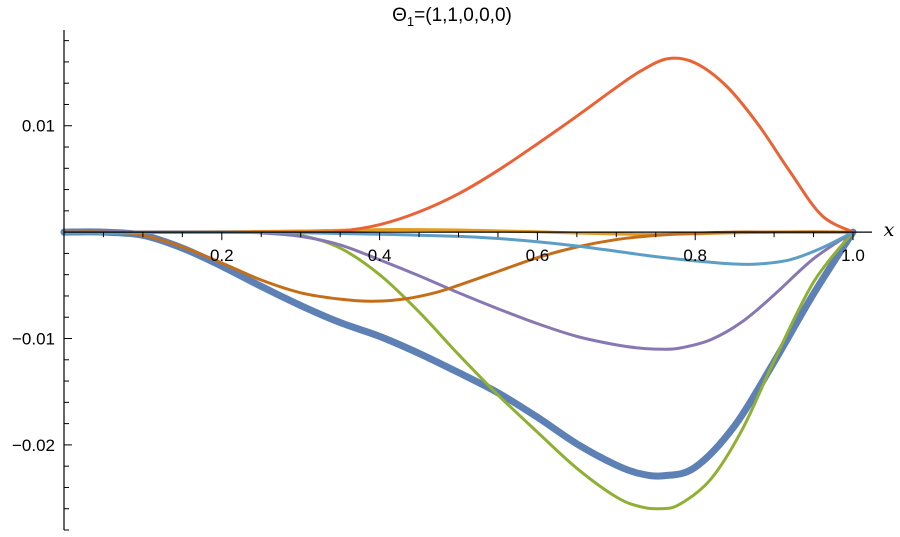 This screenshot has width=900, height=537. What do you see at coordinates (695, 255) in the screenshot?
I see `x-tick-label: 0.8` at bounding box center [695, 255].